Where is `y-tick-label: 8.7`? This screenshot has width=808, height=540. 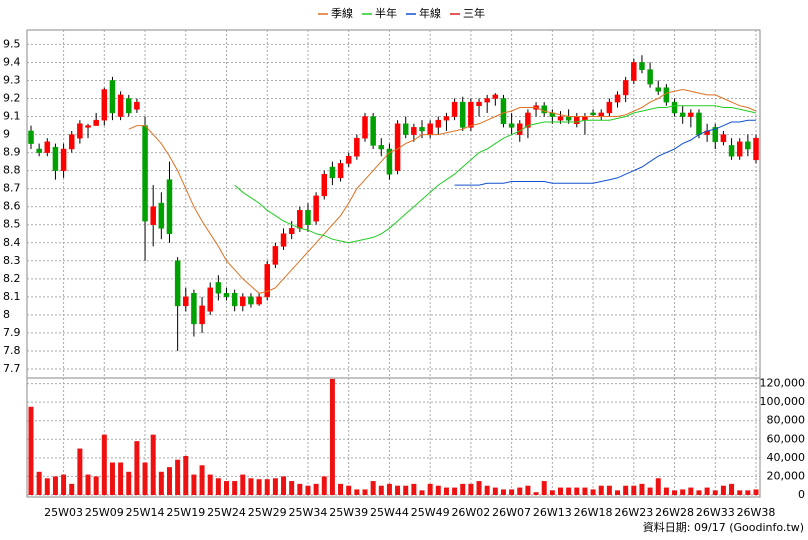
y-tick-label: 8.7 is located at coordinates (12, 188).